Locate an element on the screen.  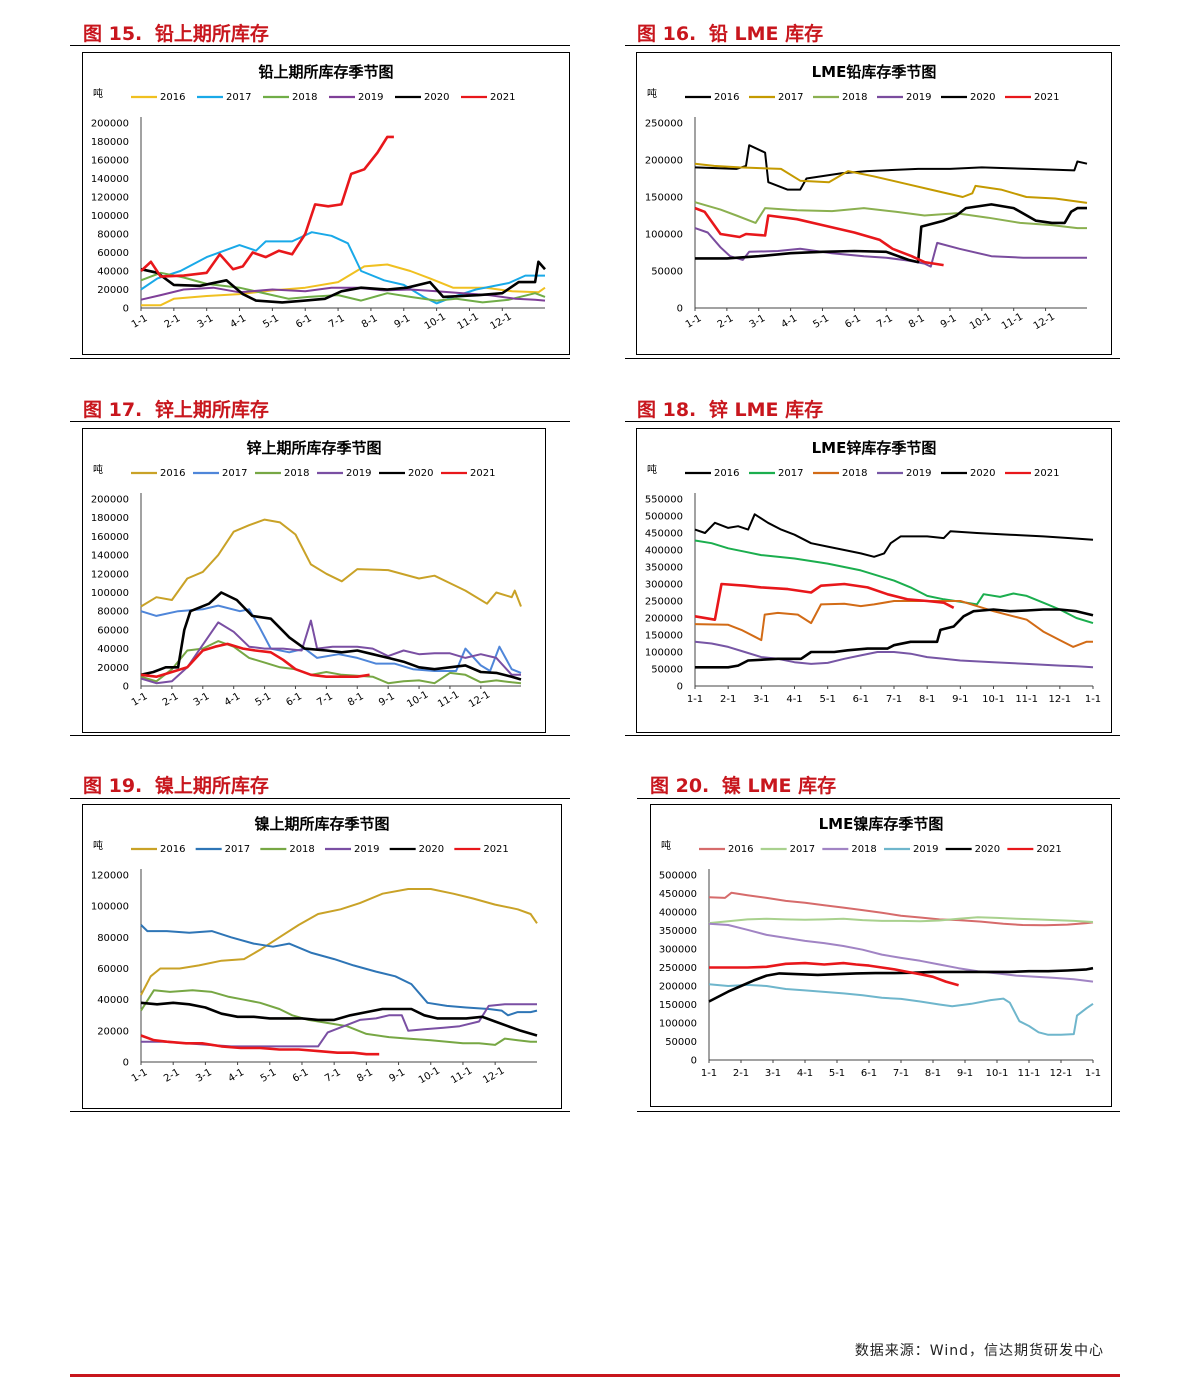
x-tick-label: 11-1 is located at coordinates (448, 699).